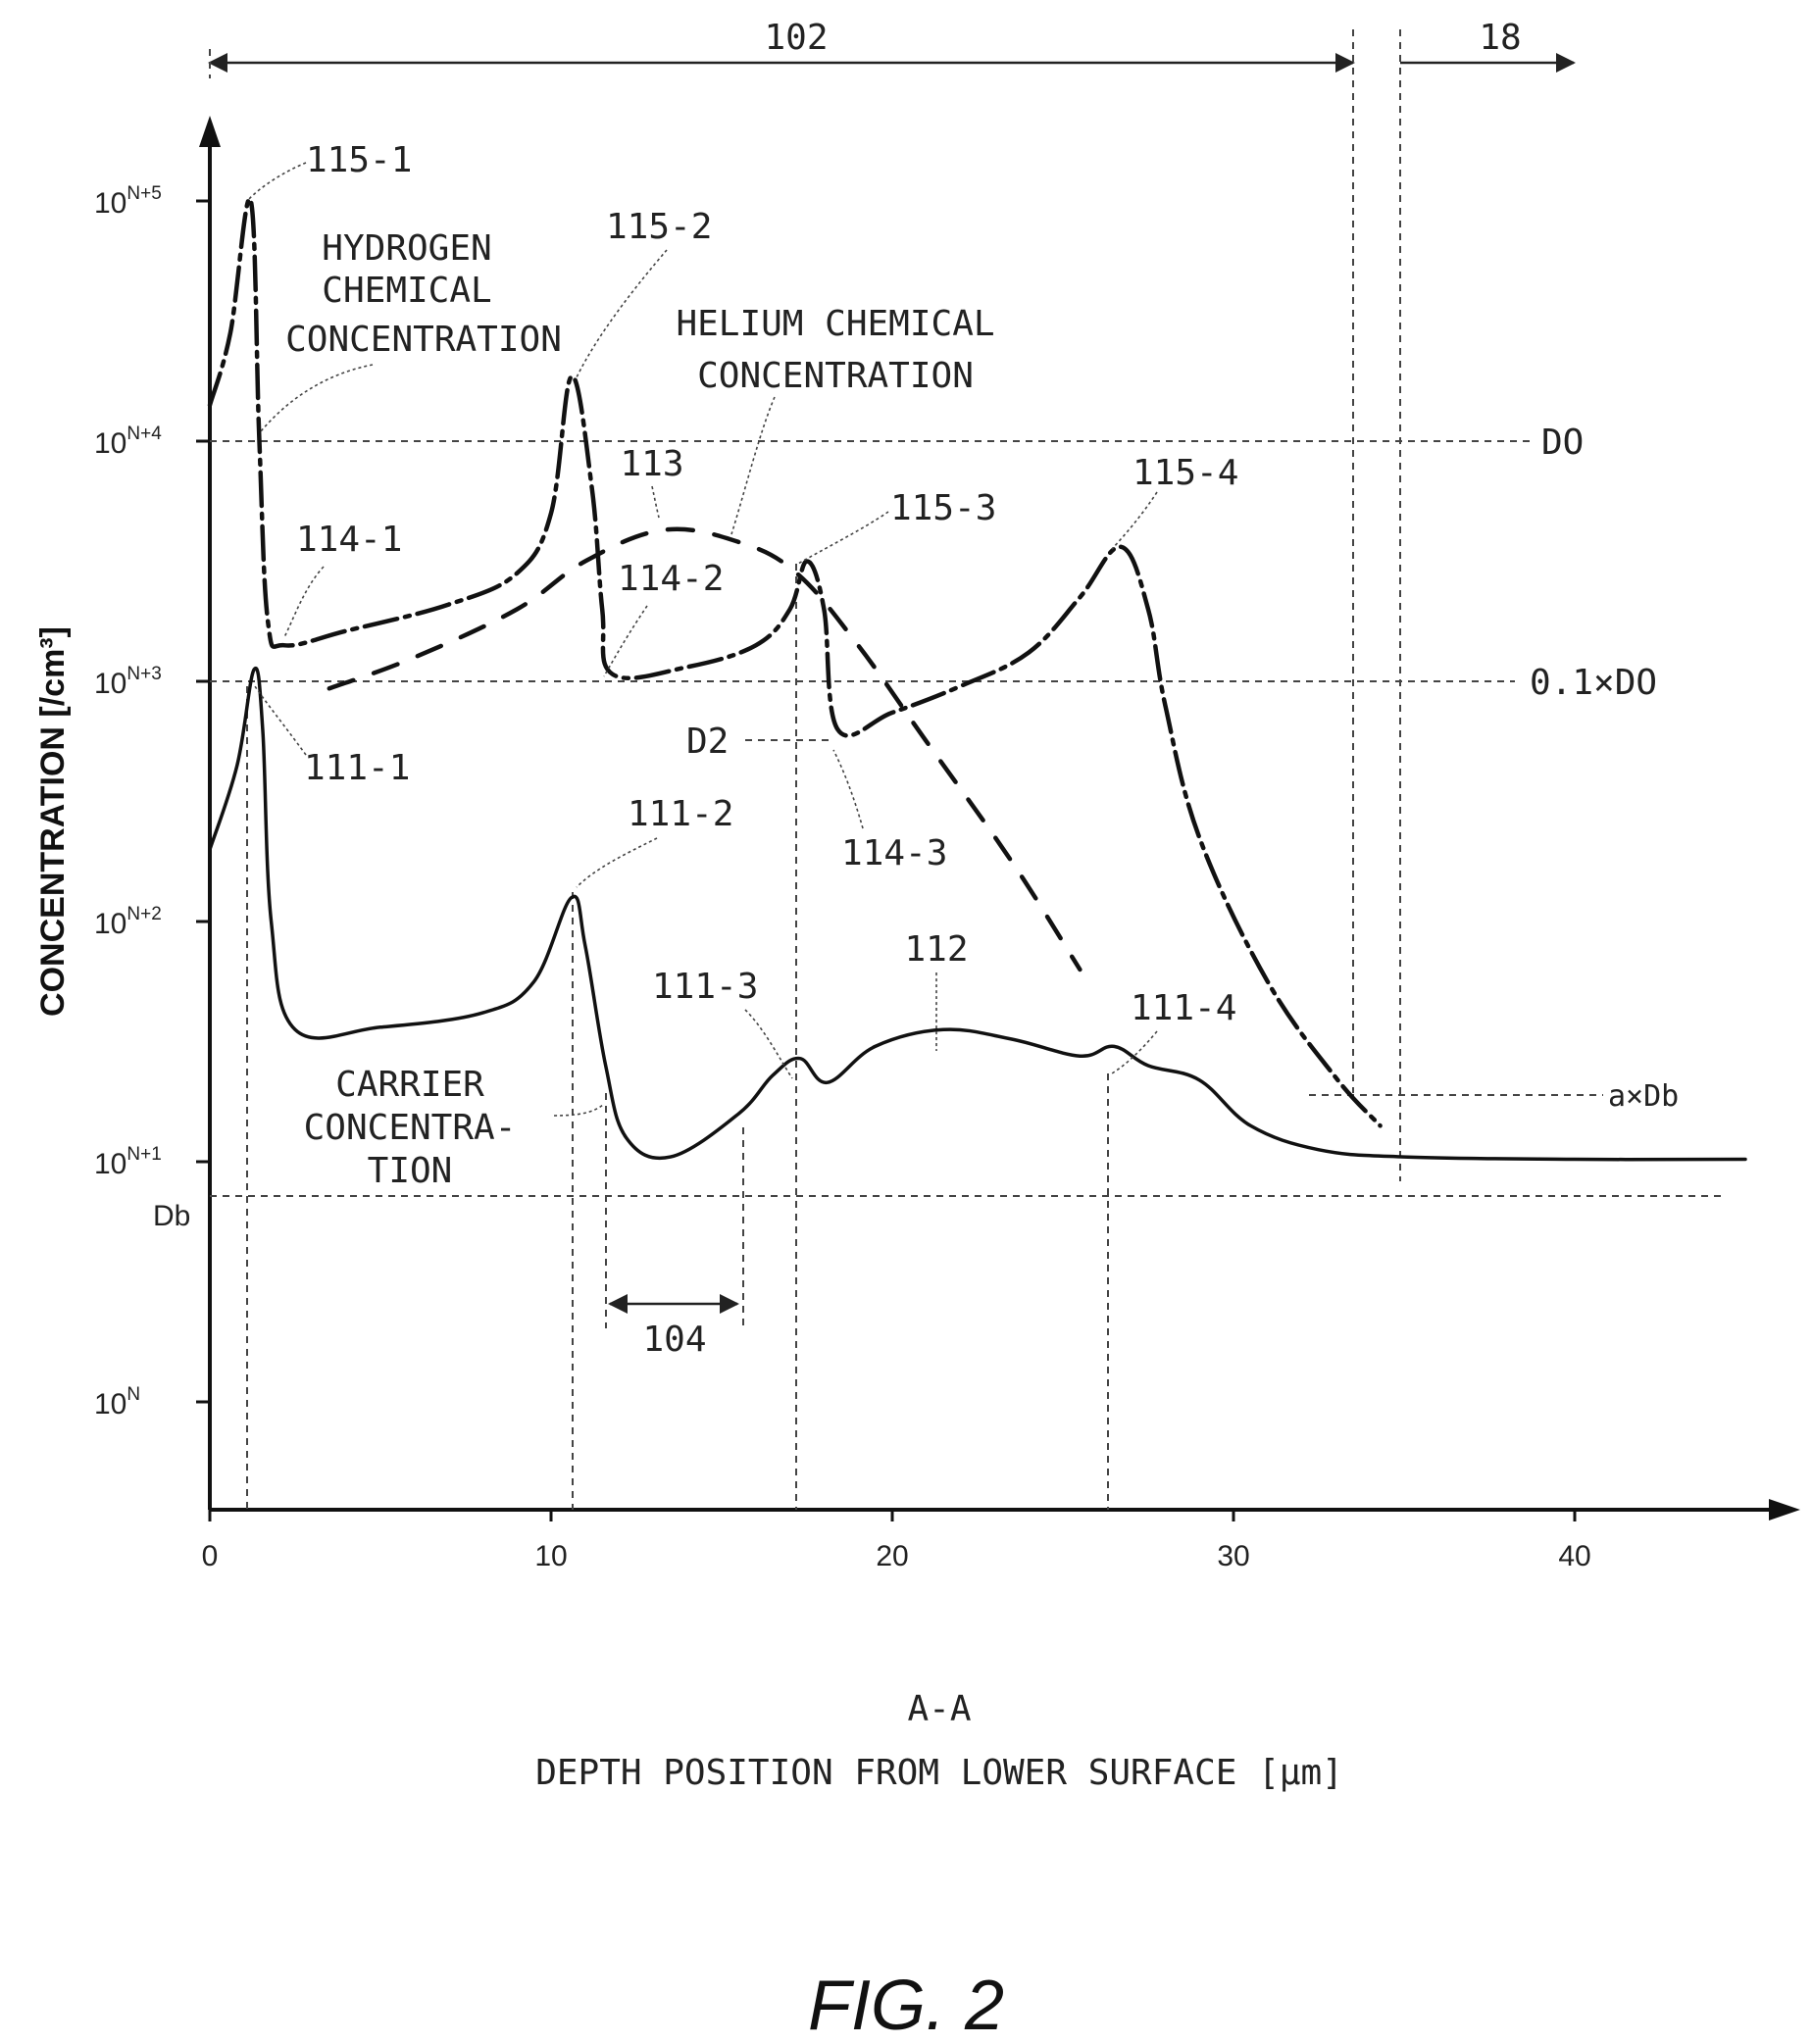 This screenshot has width=1812, height=2044. I want to click on x-tick-label: 40, so click(1574, 1556).